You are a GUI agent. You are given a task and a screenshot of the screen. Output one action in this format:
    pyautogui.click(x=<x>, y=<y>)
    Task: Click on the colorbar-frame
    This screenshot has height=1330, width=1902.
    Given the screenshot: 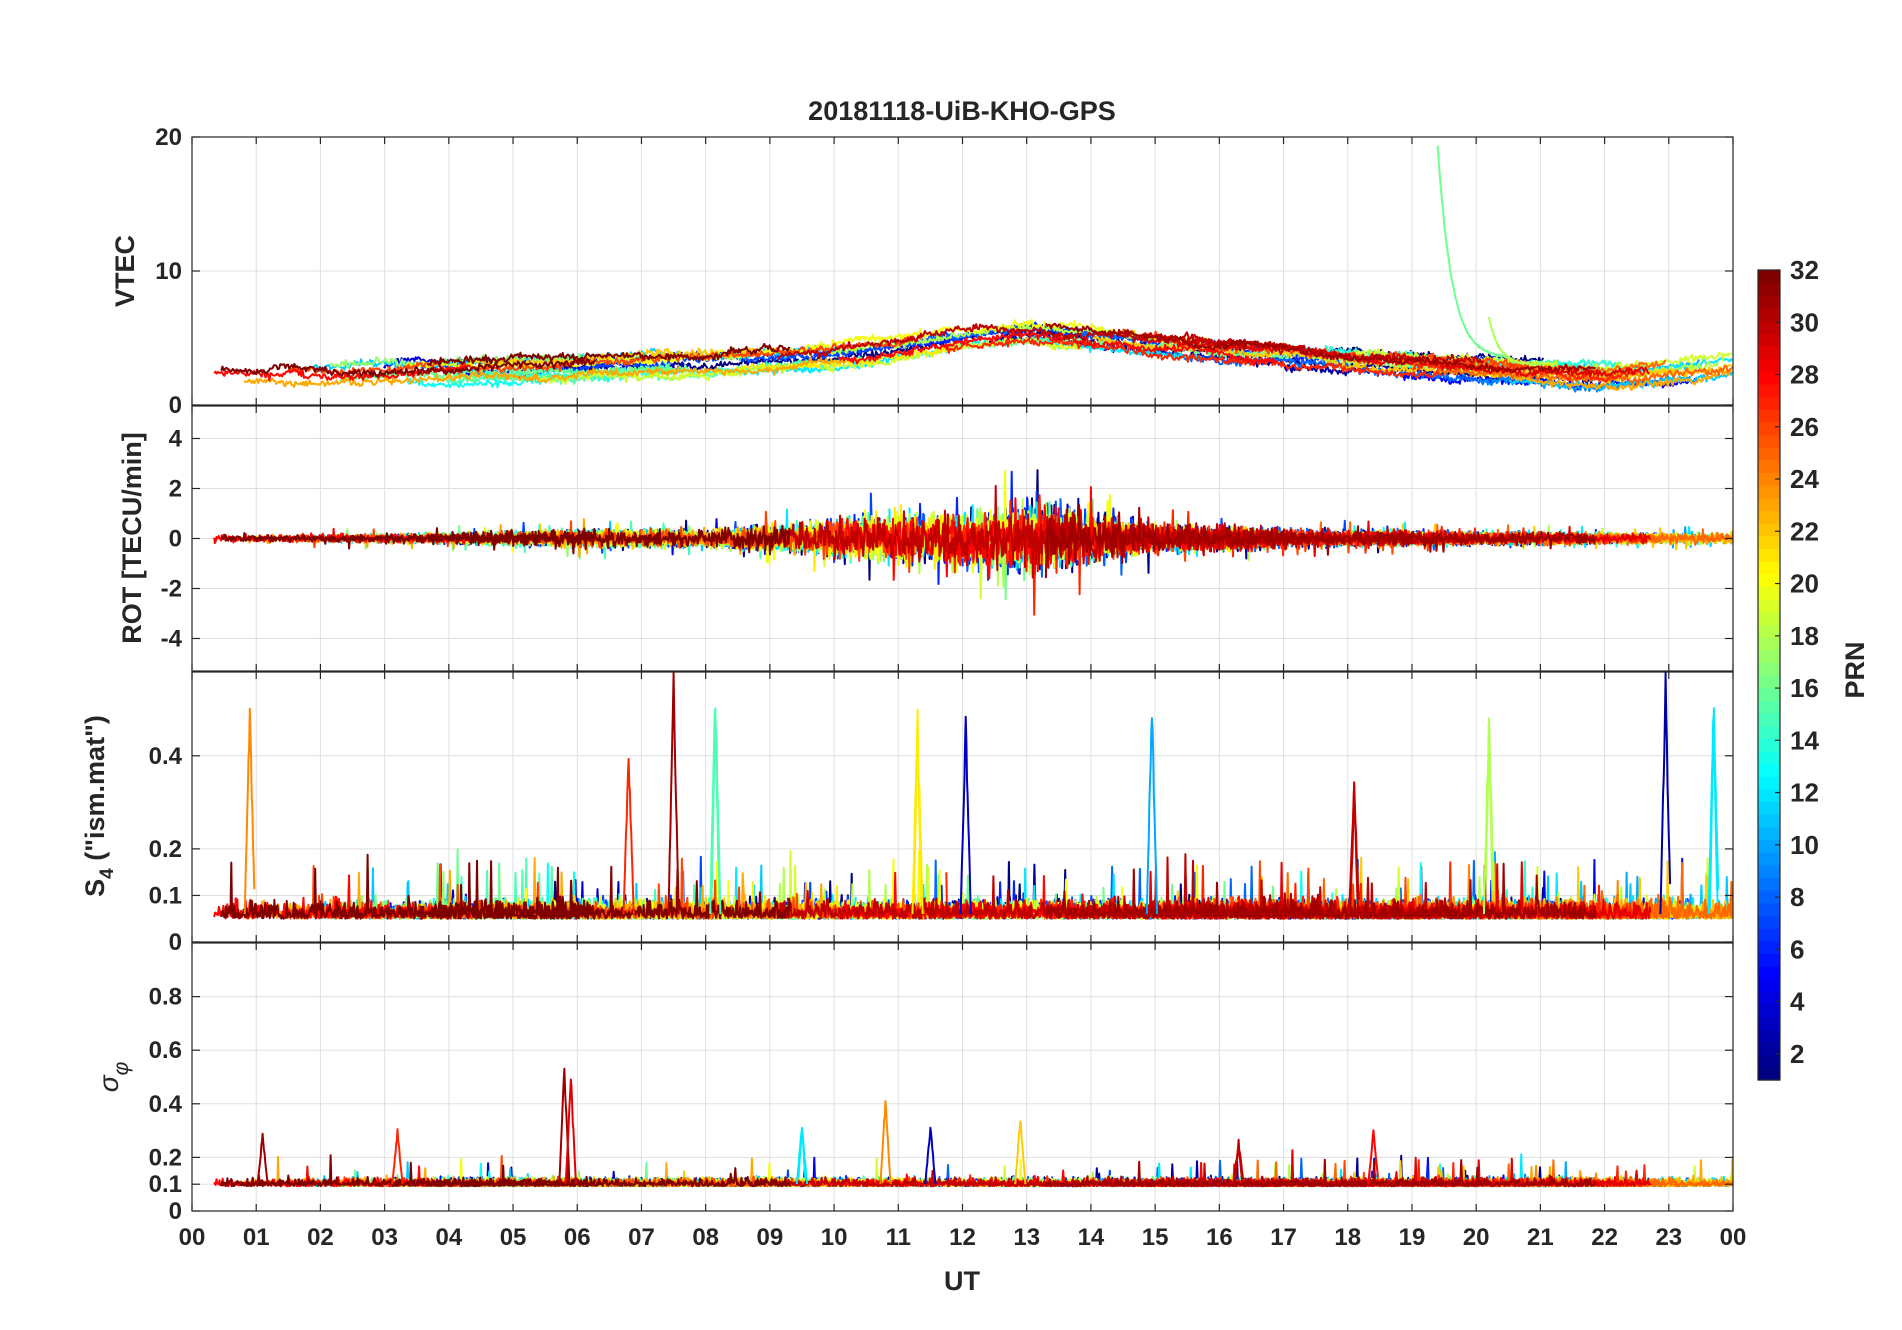 What is the action you would take?
    pyautogui.click(x=1769, y=675)
    